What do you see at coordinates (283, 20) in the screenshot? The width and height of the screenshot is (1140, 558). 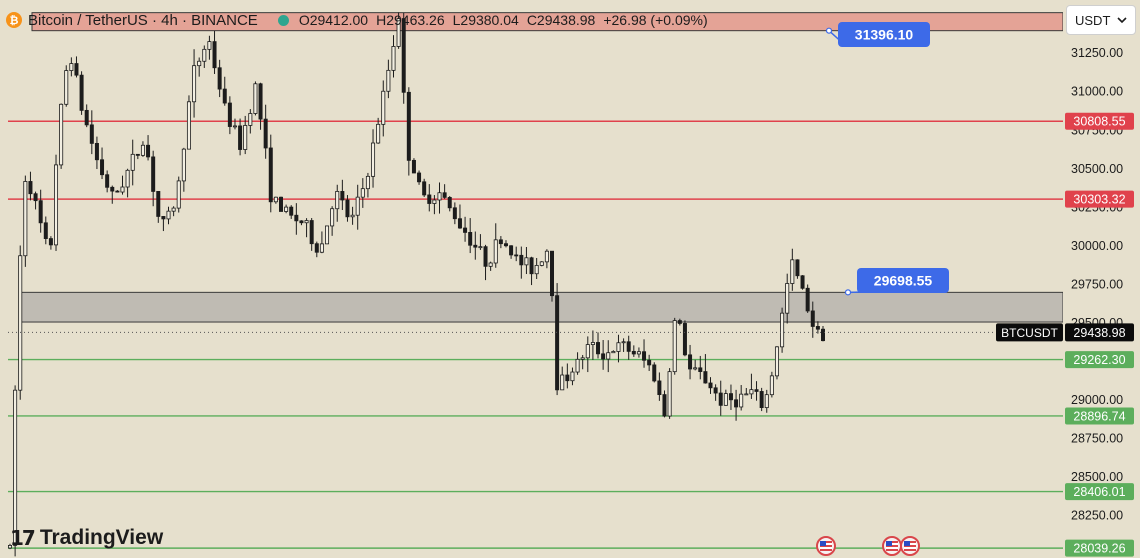 I see `market-status-icon` at bounding box center [283, 20].